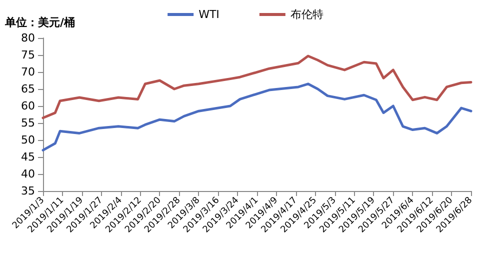 The width and height of the screenshot is (491, 265). Describe the element at coordinates (28, 140) in the screenshot. I see `y-tick-label: 50` at that location.